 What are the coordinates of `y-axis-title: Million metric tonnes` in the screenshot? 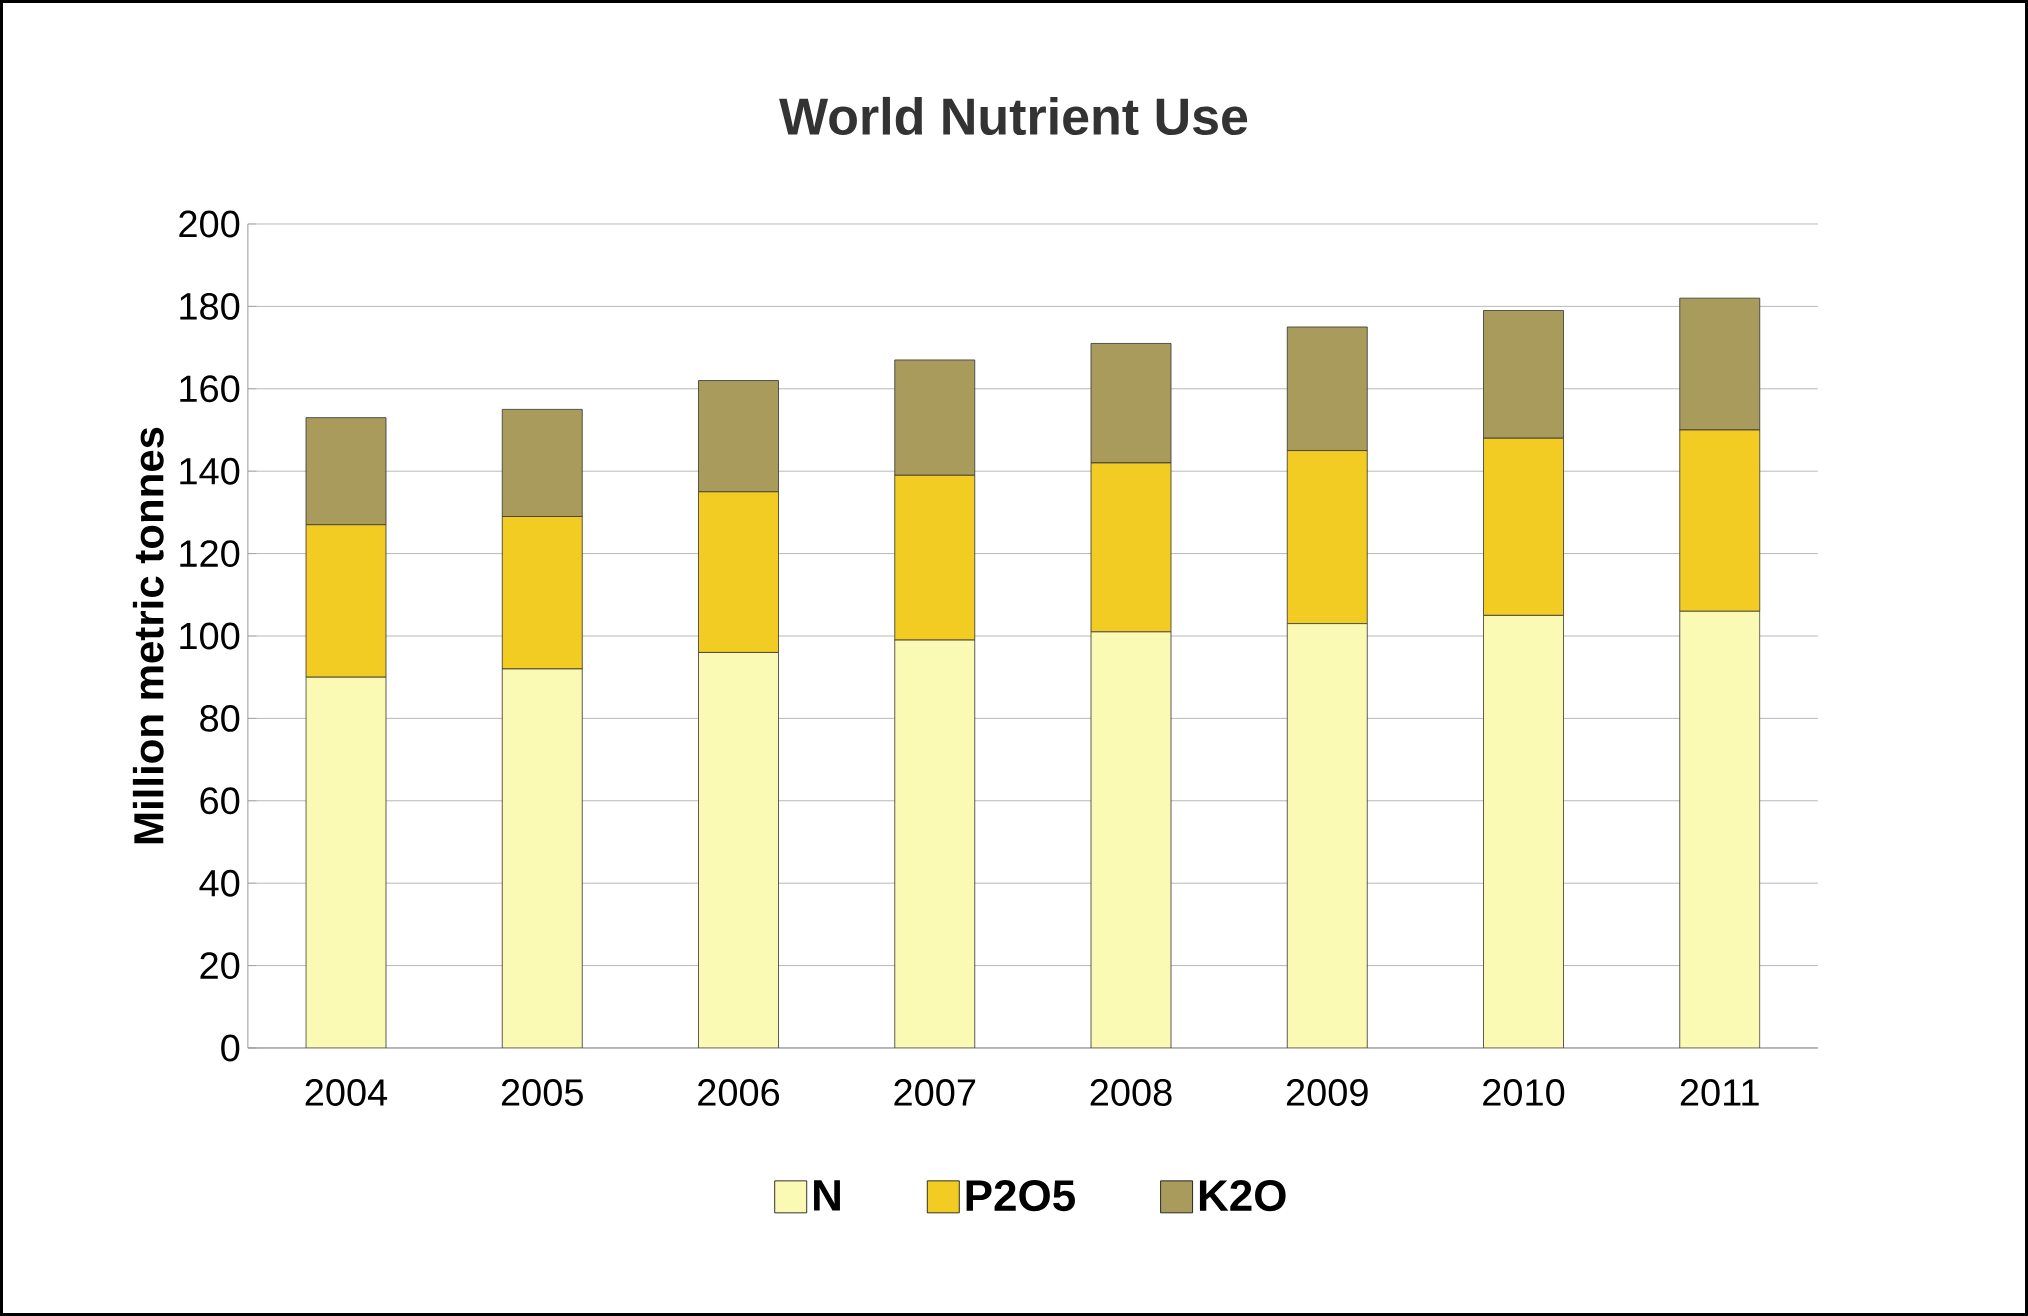 It's located at (148, 635).